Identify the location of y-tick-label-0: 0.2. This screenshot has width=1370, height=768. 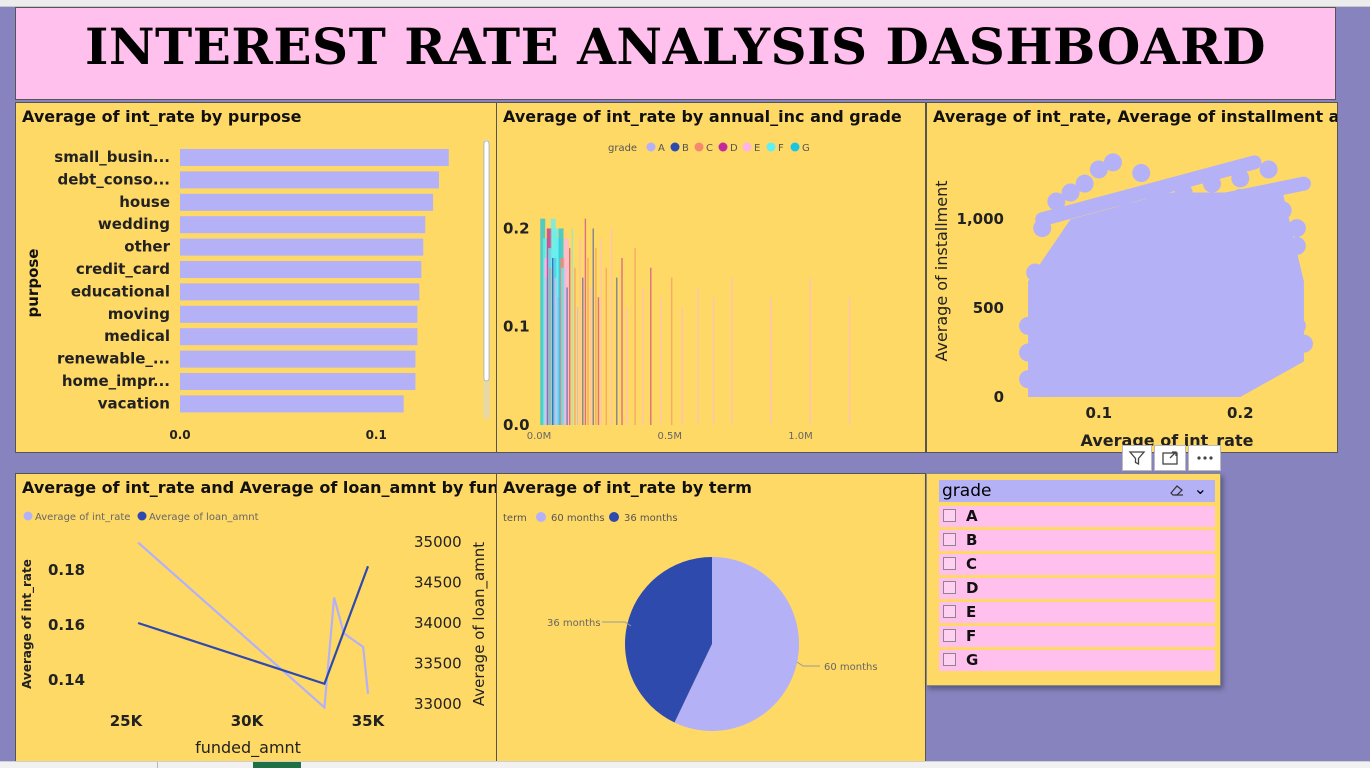
(516, 228).